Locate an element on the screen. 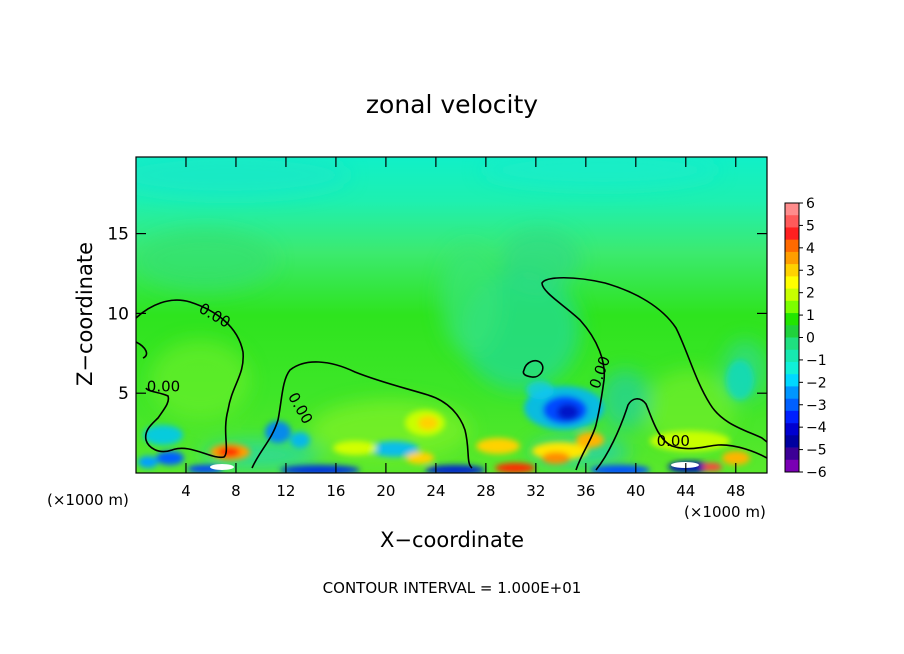 The image size is (904, 654). x-tick-label: 16 is located at coordinates (335, 491).